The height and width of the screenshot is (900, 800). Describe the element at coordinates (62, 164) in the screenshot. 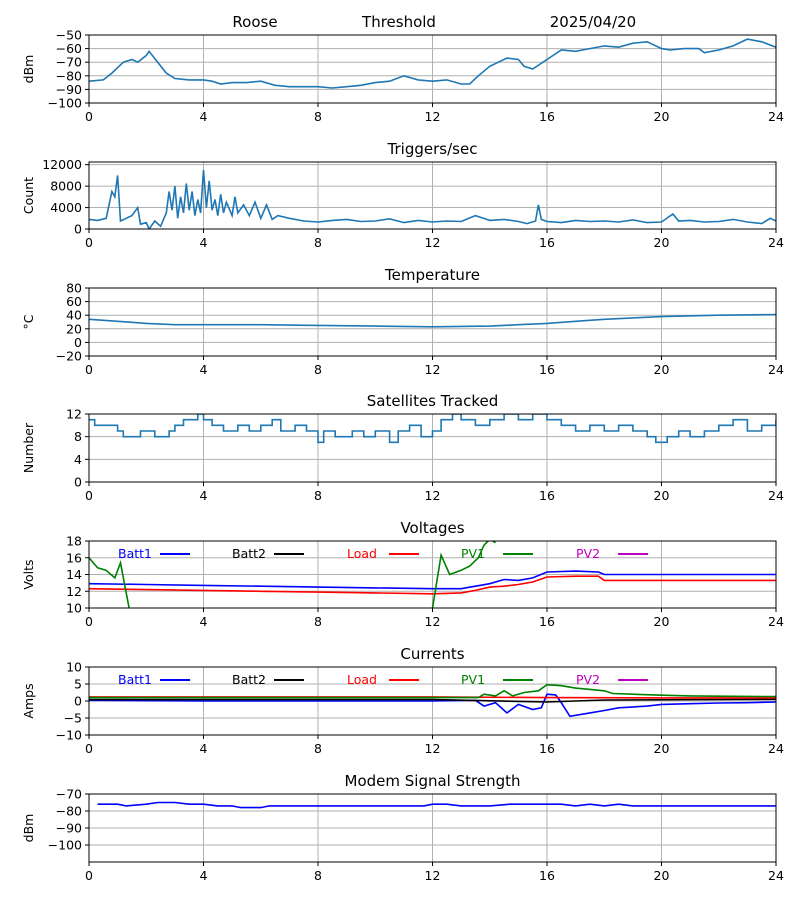

I see `y-tick-label: 12000` at that location.